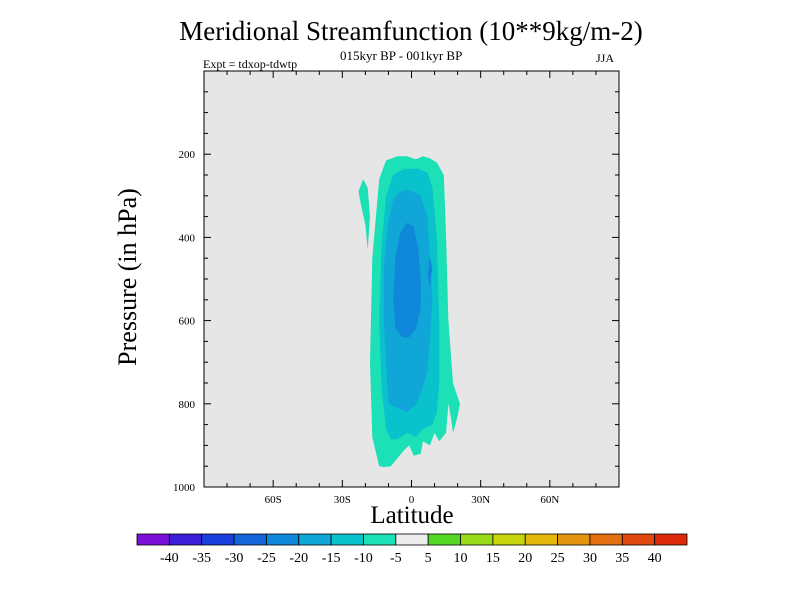 The image size is (800, 600). I want to click on colorbar-label: 15, so click(493, 558).